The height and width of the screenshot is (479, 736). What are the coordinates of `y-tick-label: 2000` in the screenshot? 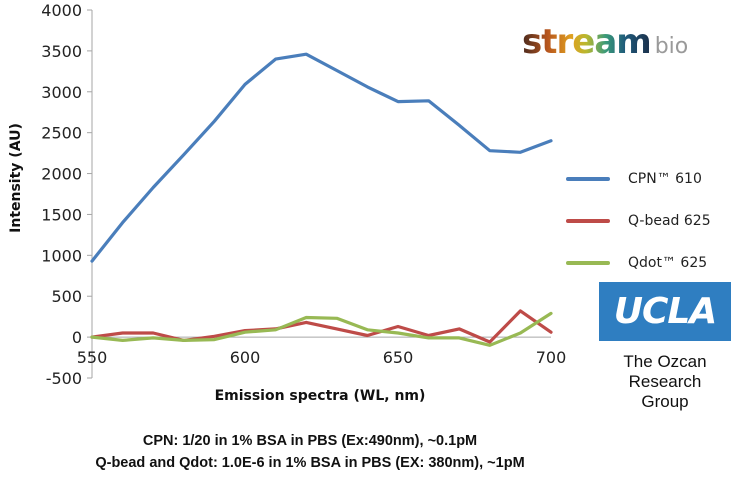 It's located at (61, 174).